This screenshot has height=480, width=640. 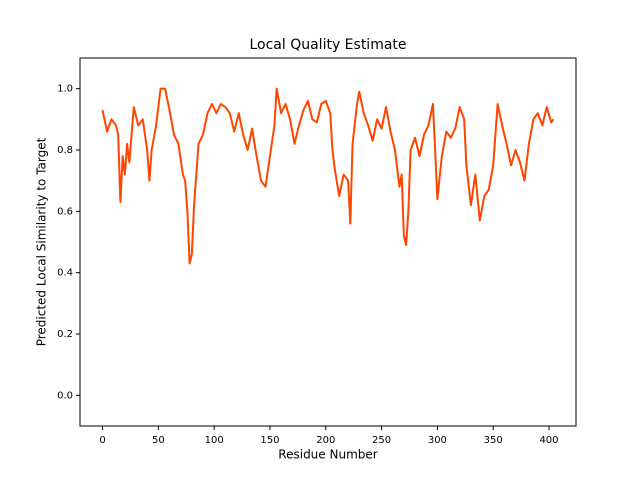 I want to click on y-tick-label: 0.6, so click(x=65, y=211).